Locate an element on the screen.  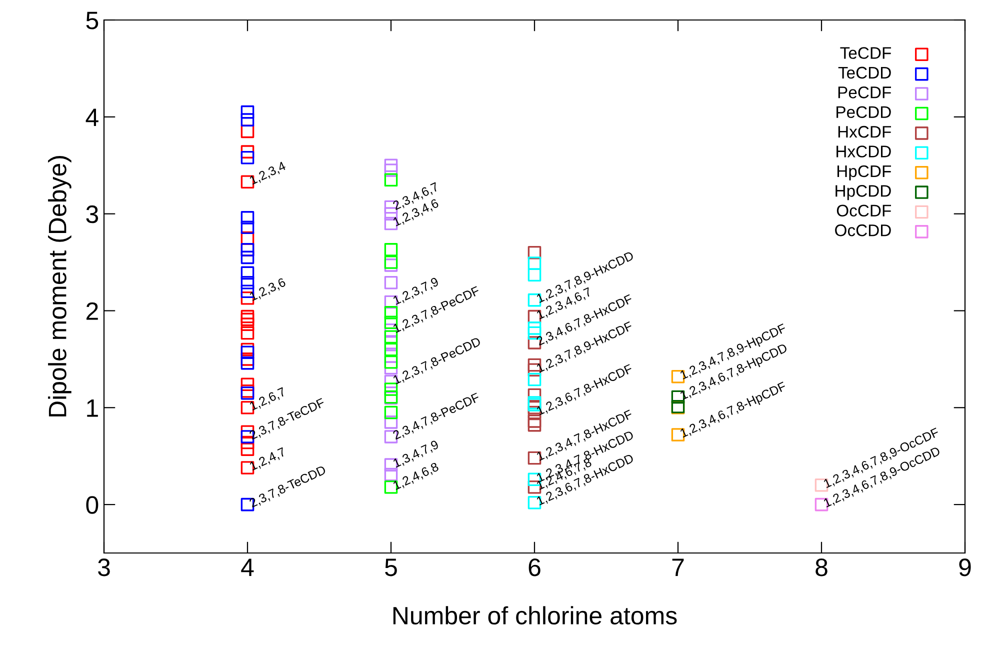
y-tick-label: 4 is located at coordinates (92, 117).